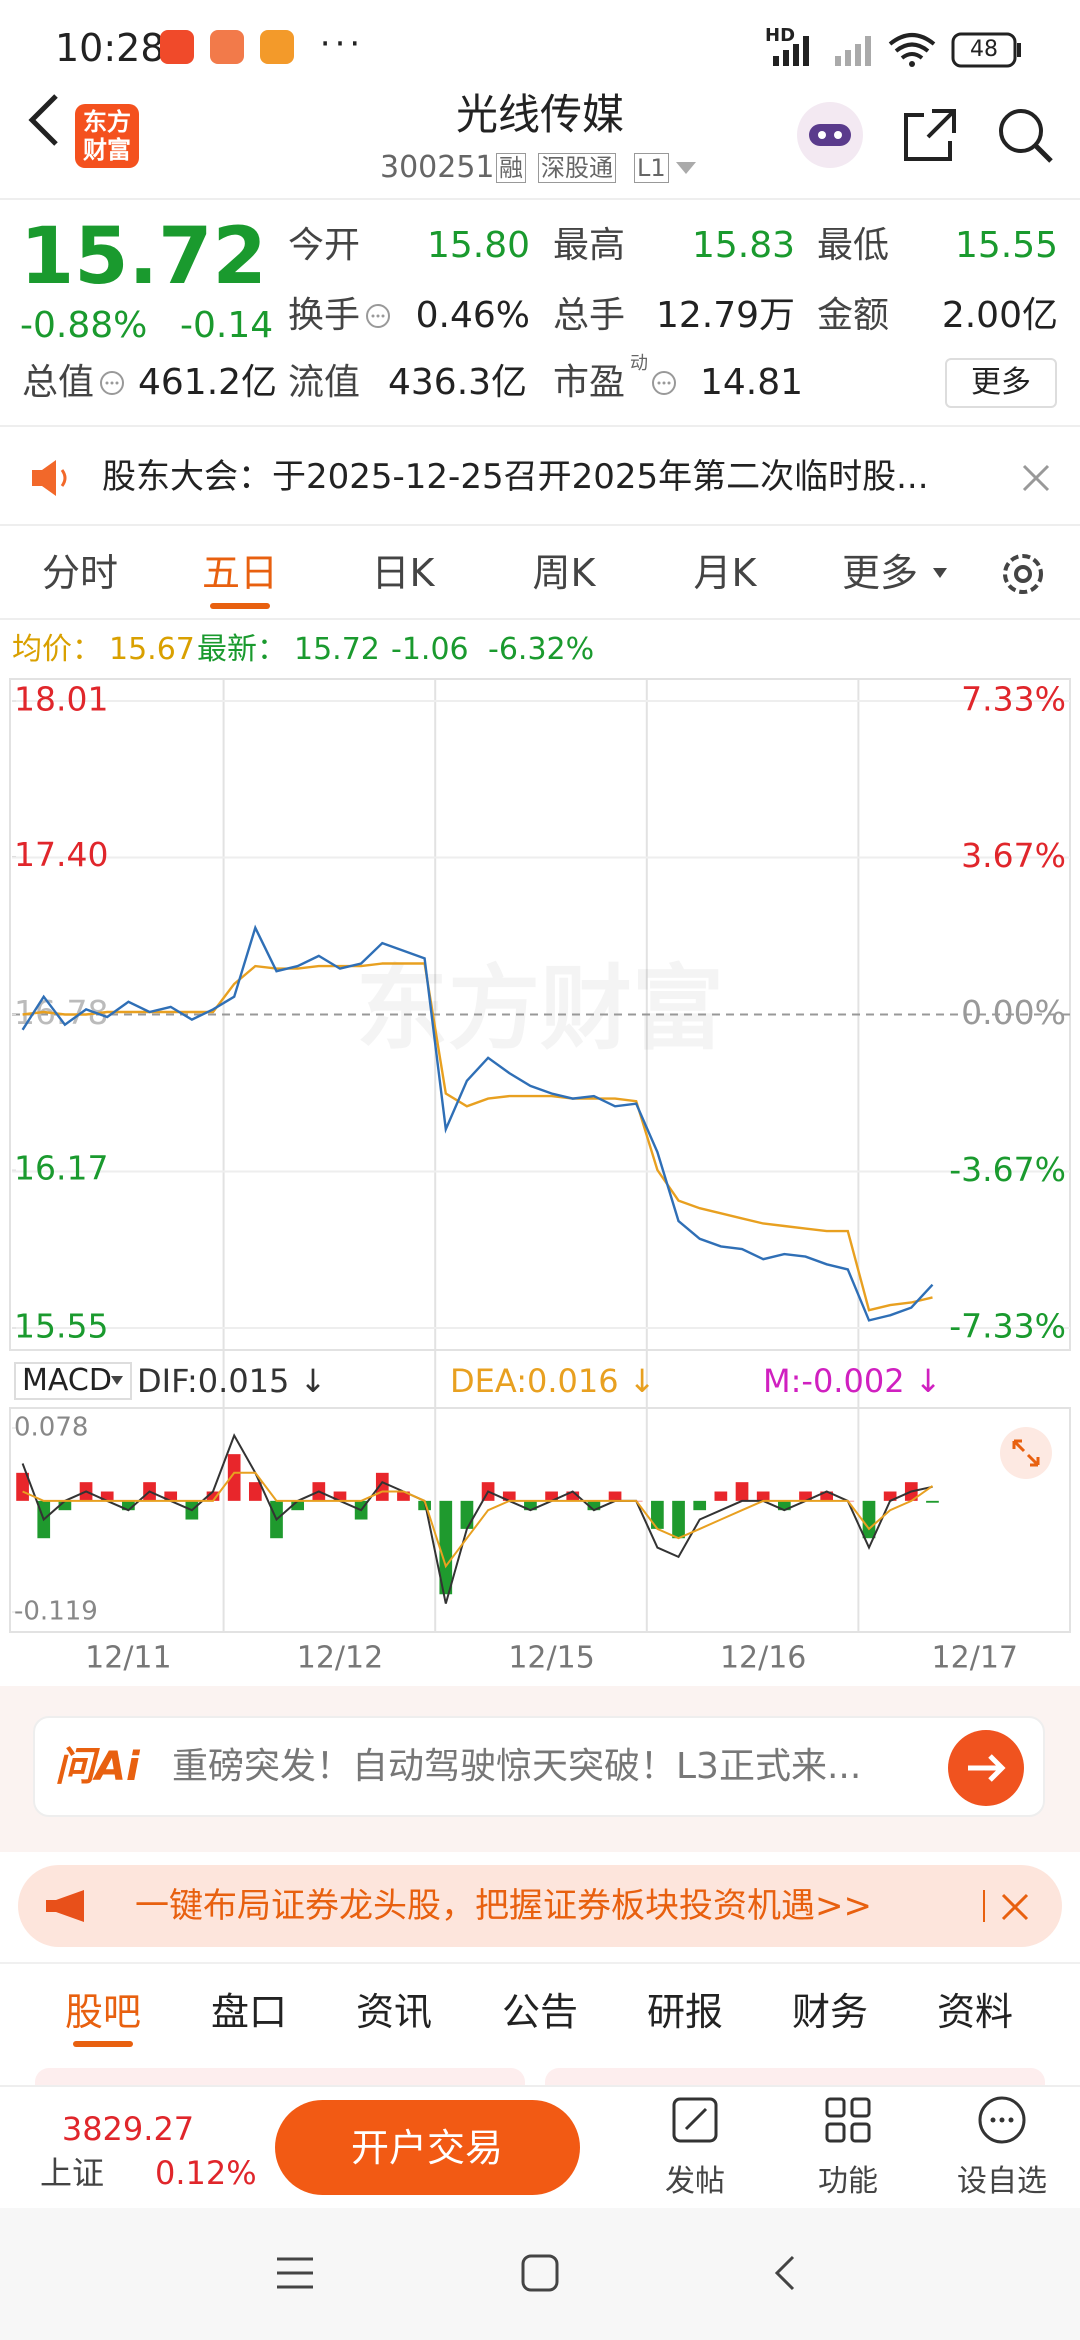 Image resolution: width=1080 pixels, height=2340 pixels. I want to click on price-line, so click(477, 1123).